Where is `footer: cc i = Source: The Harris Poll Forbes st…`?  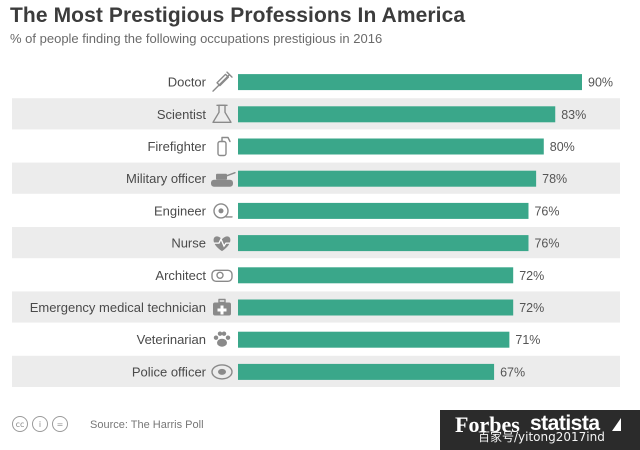 footer: cc i = Source: The Harris Poll Forbes st… is located at coordinates (320, 430).